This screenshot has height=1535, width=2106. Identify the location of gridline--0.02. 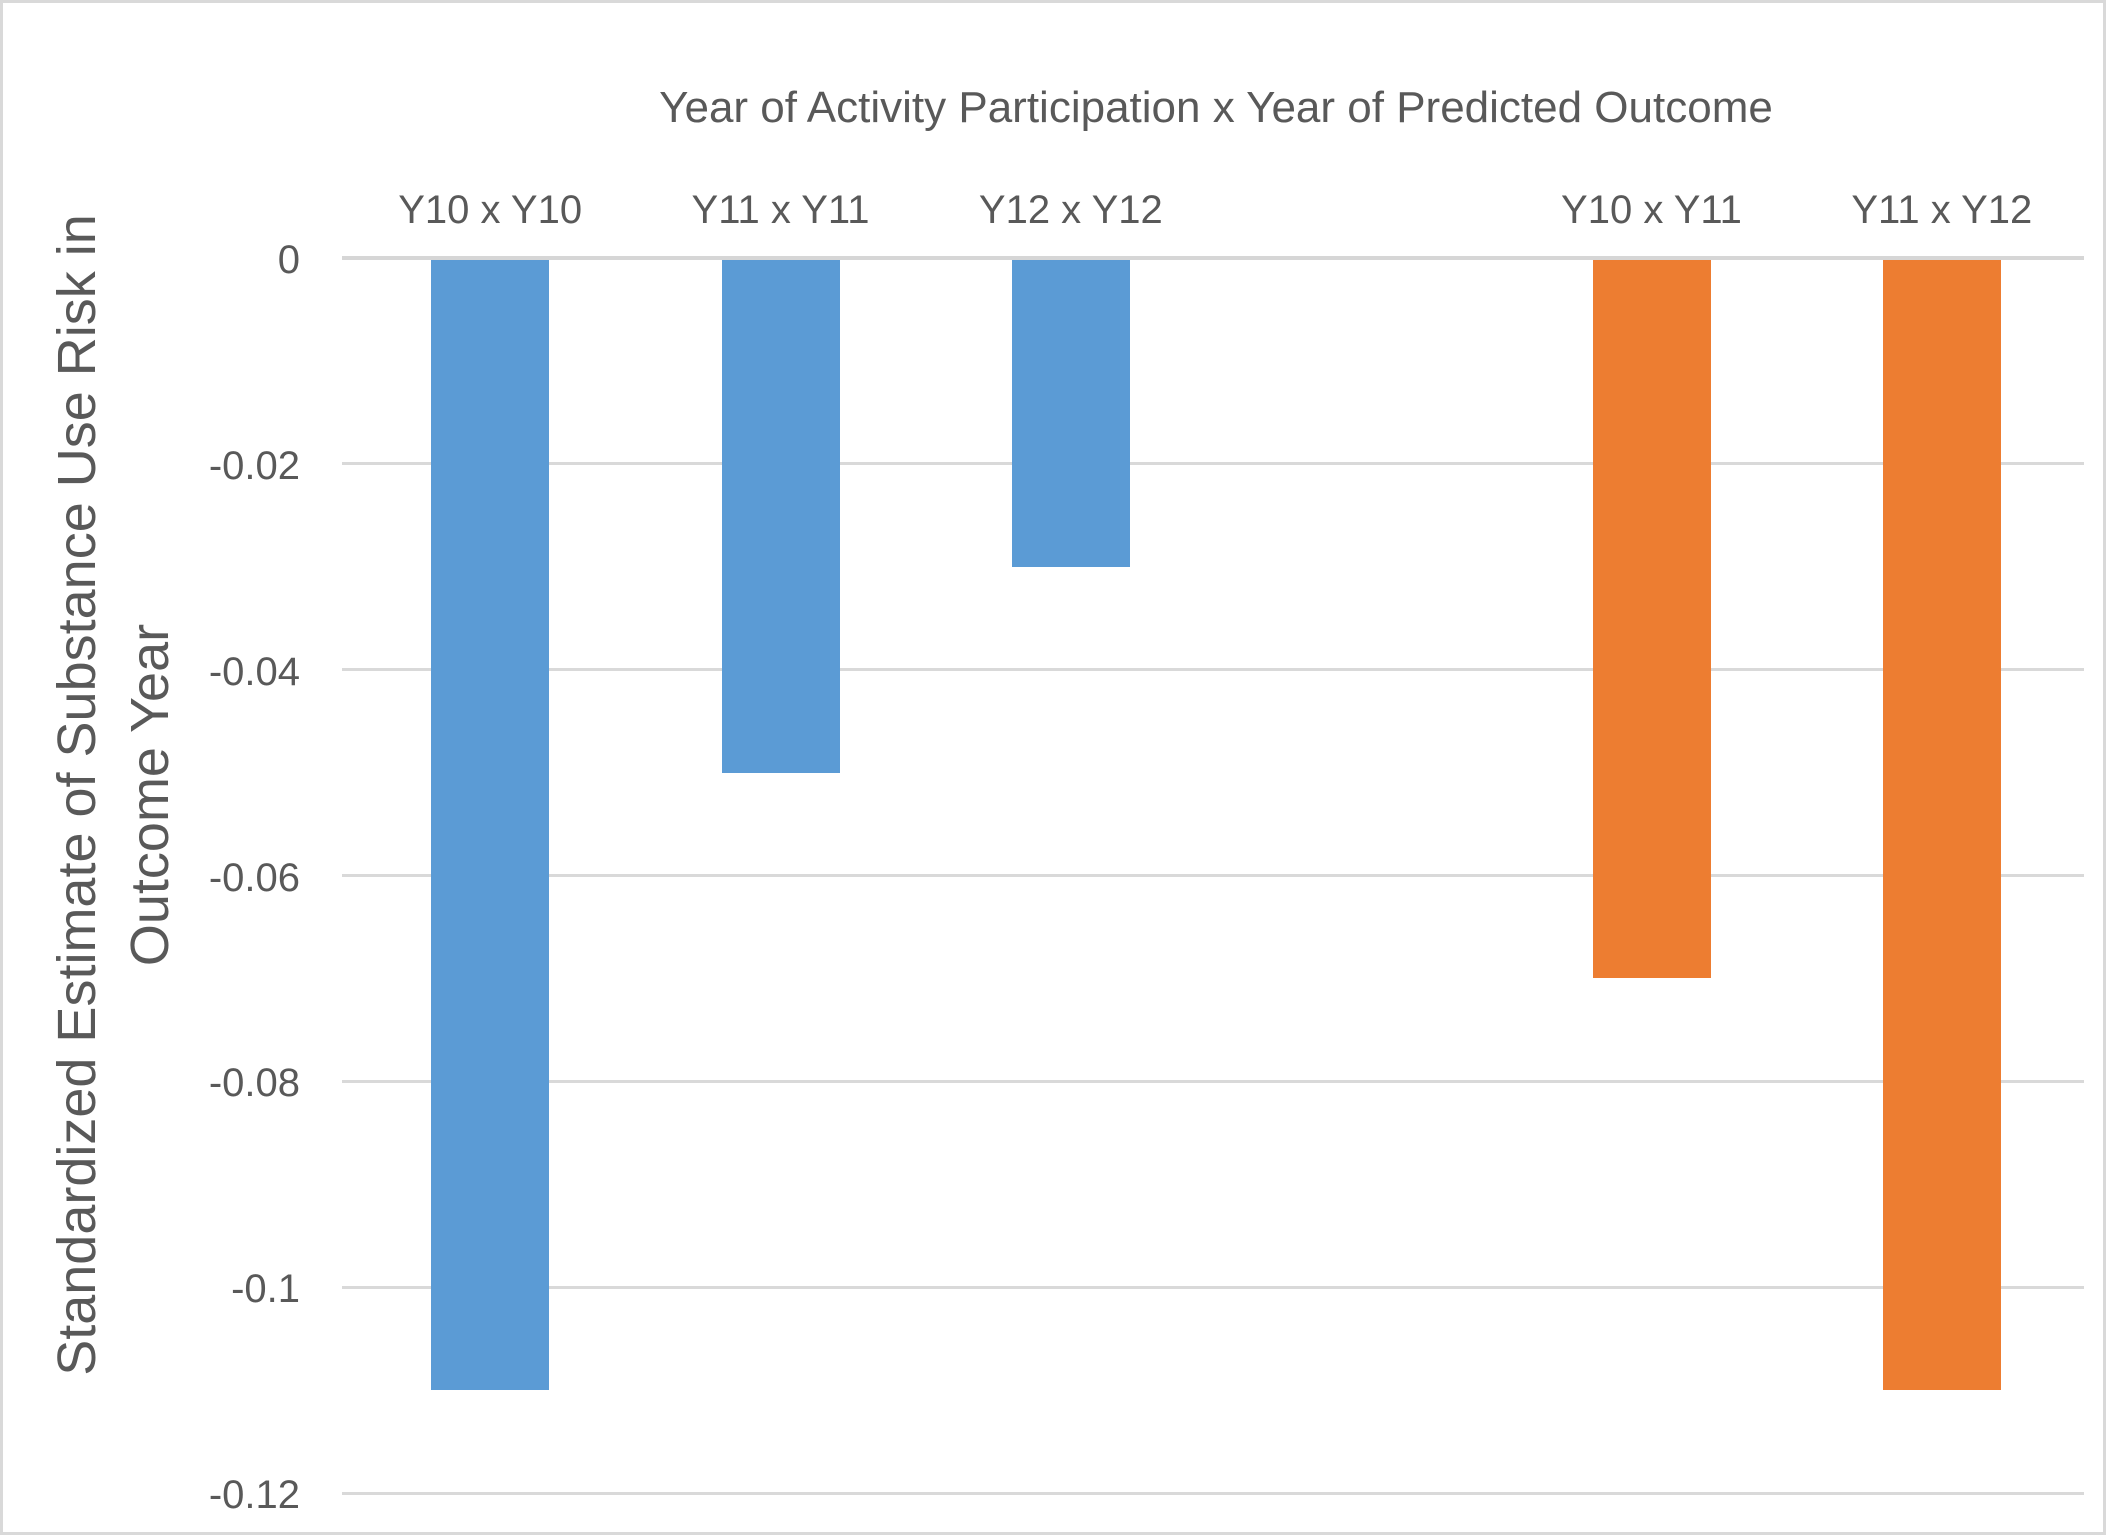
(1213, 464).